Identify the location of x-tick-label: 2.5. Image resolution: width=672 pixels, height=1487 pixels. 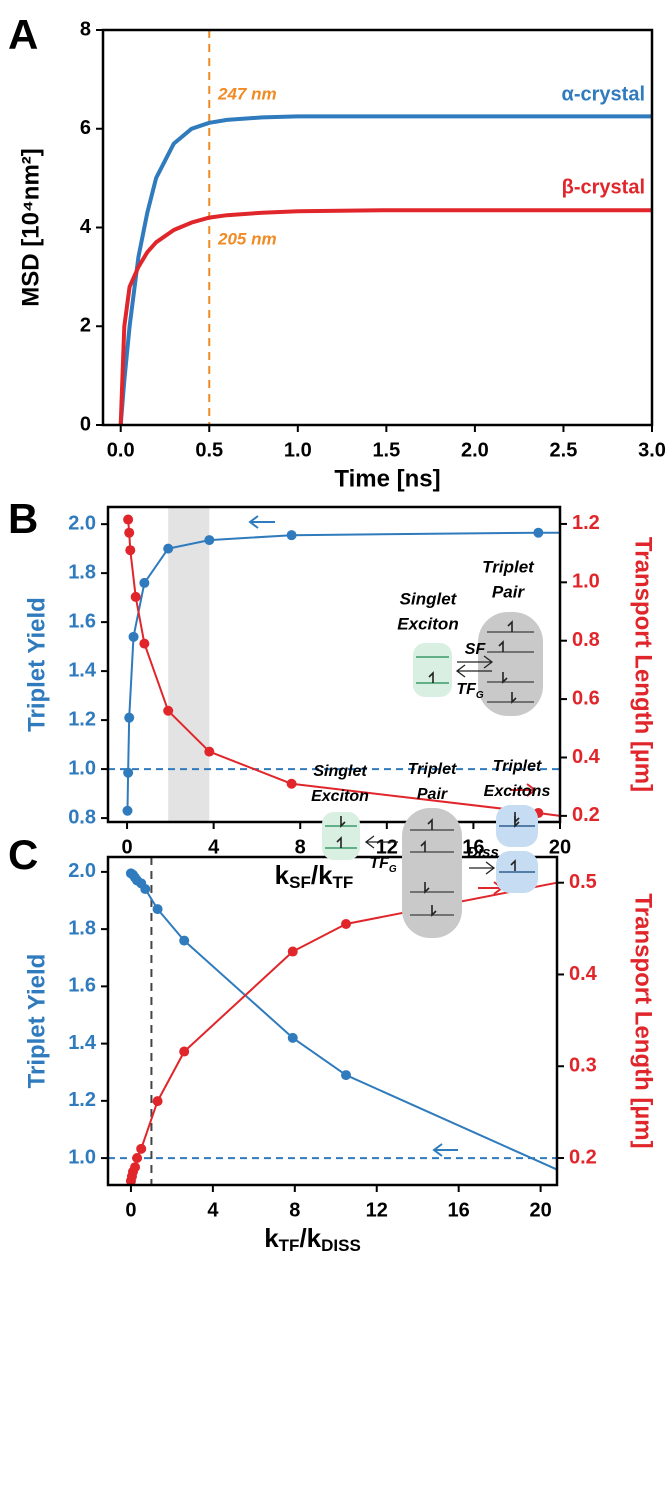
(564, 450).